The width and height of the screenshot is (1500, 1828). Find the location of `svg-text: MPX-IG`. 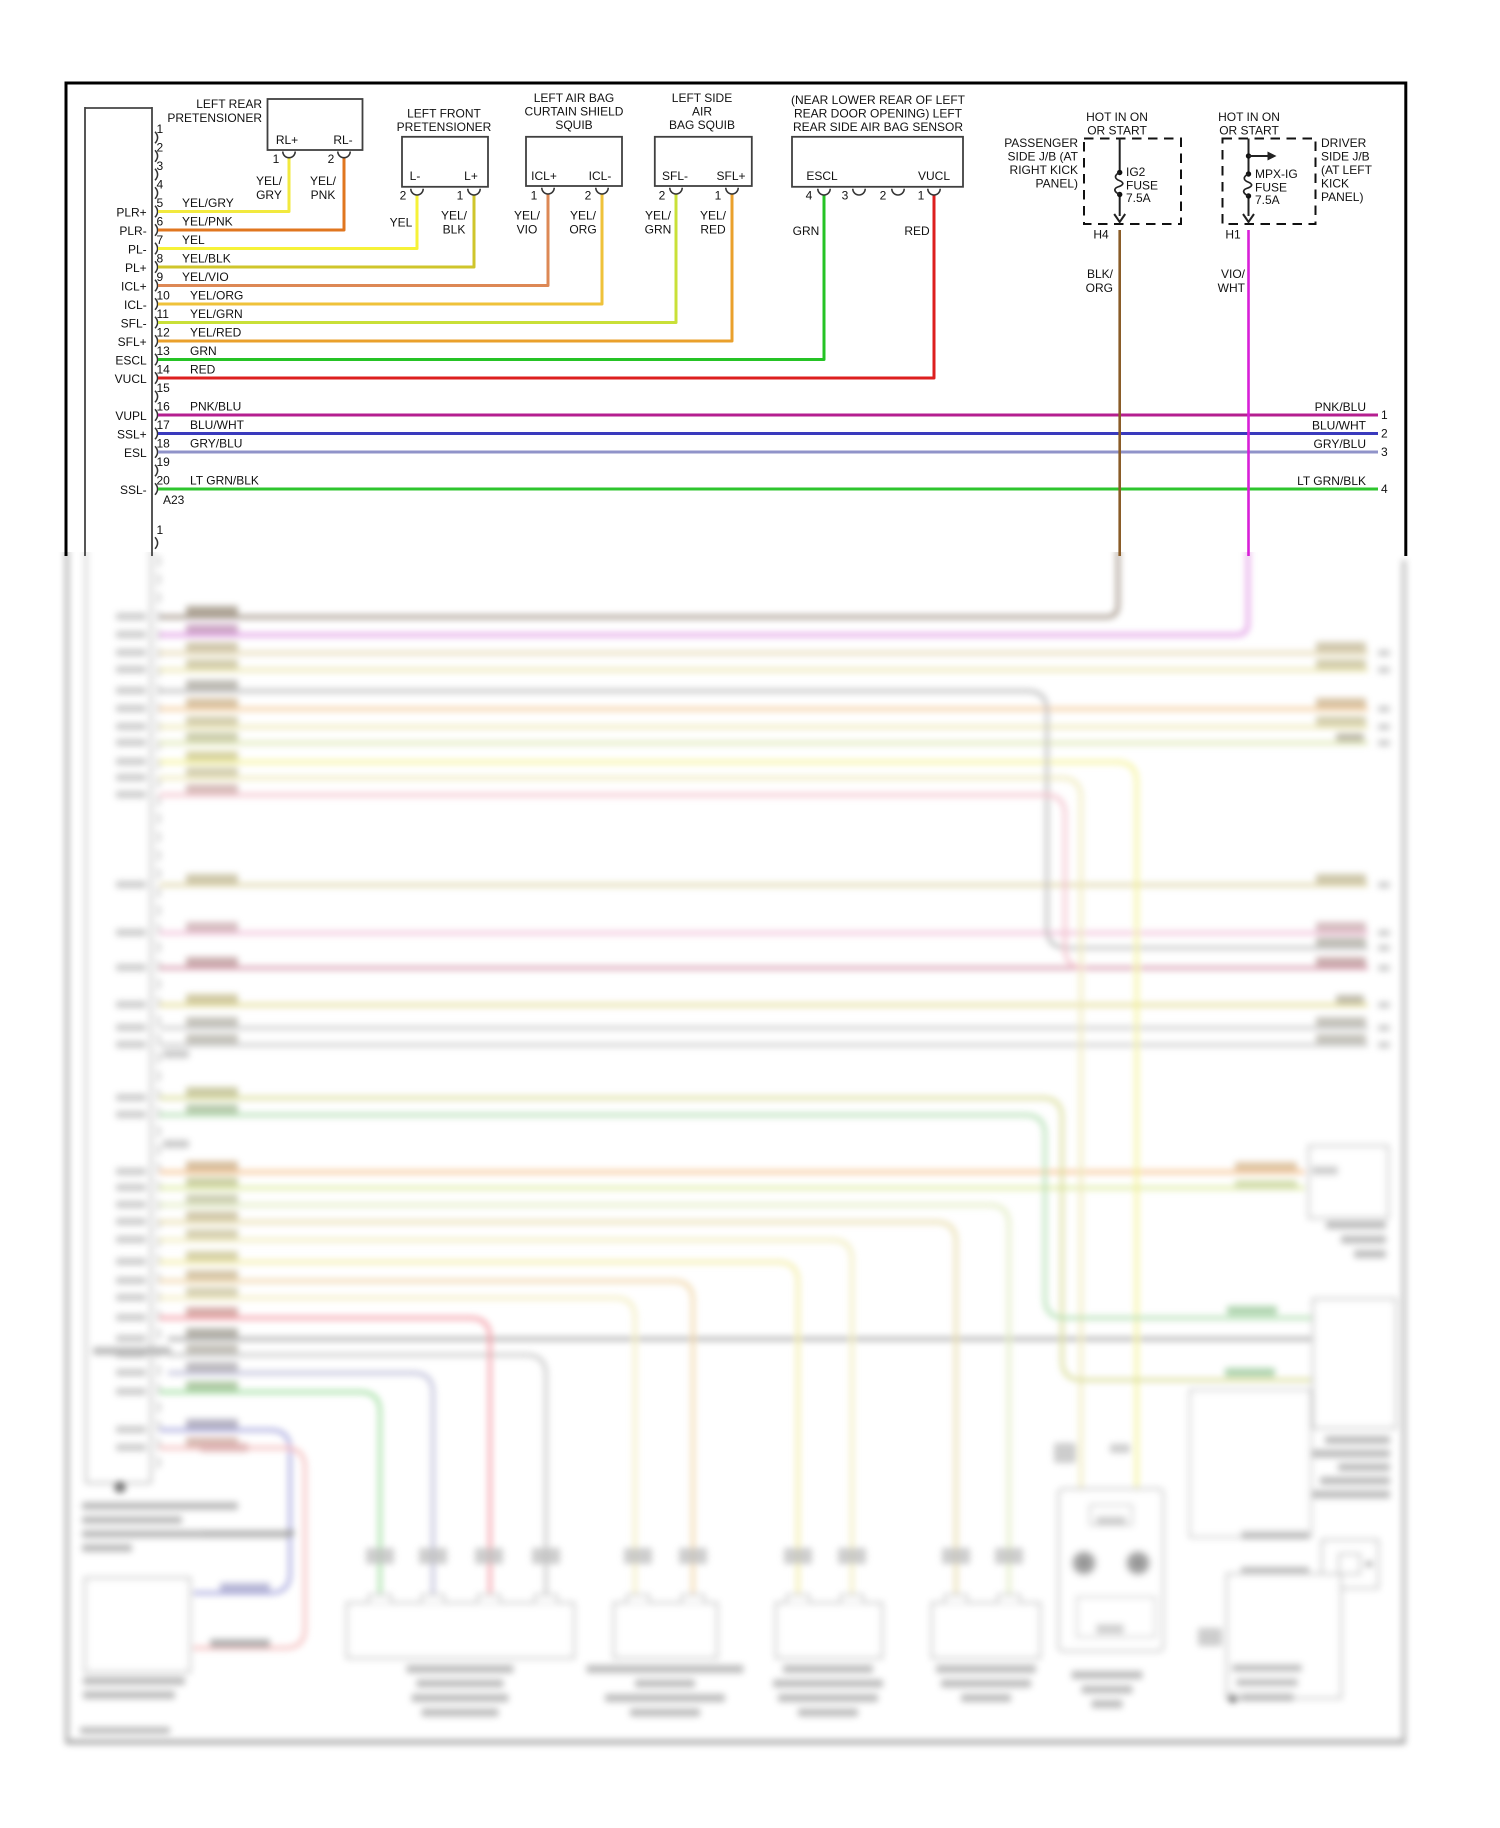

svg-text: MPX-IG is located at coordinates (1276, 174).